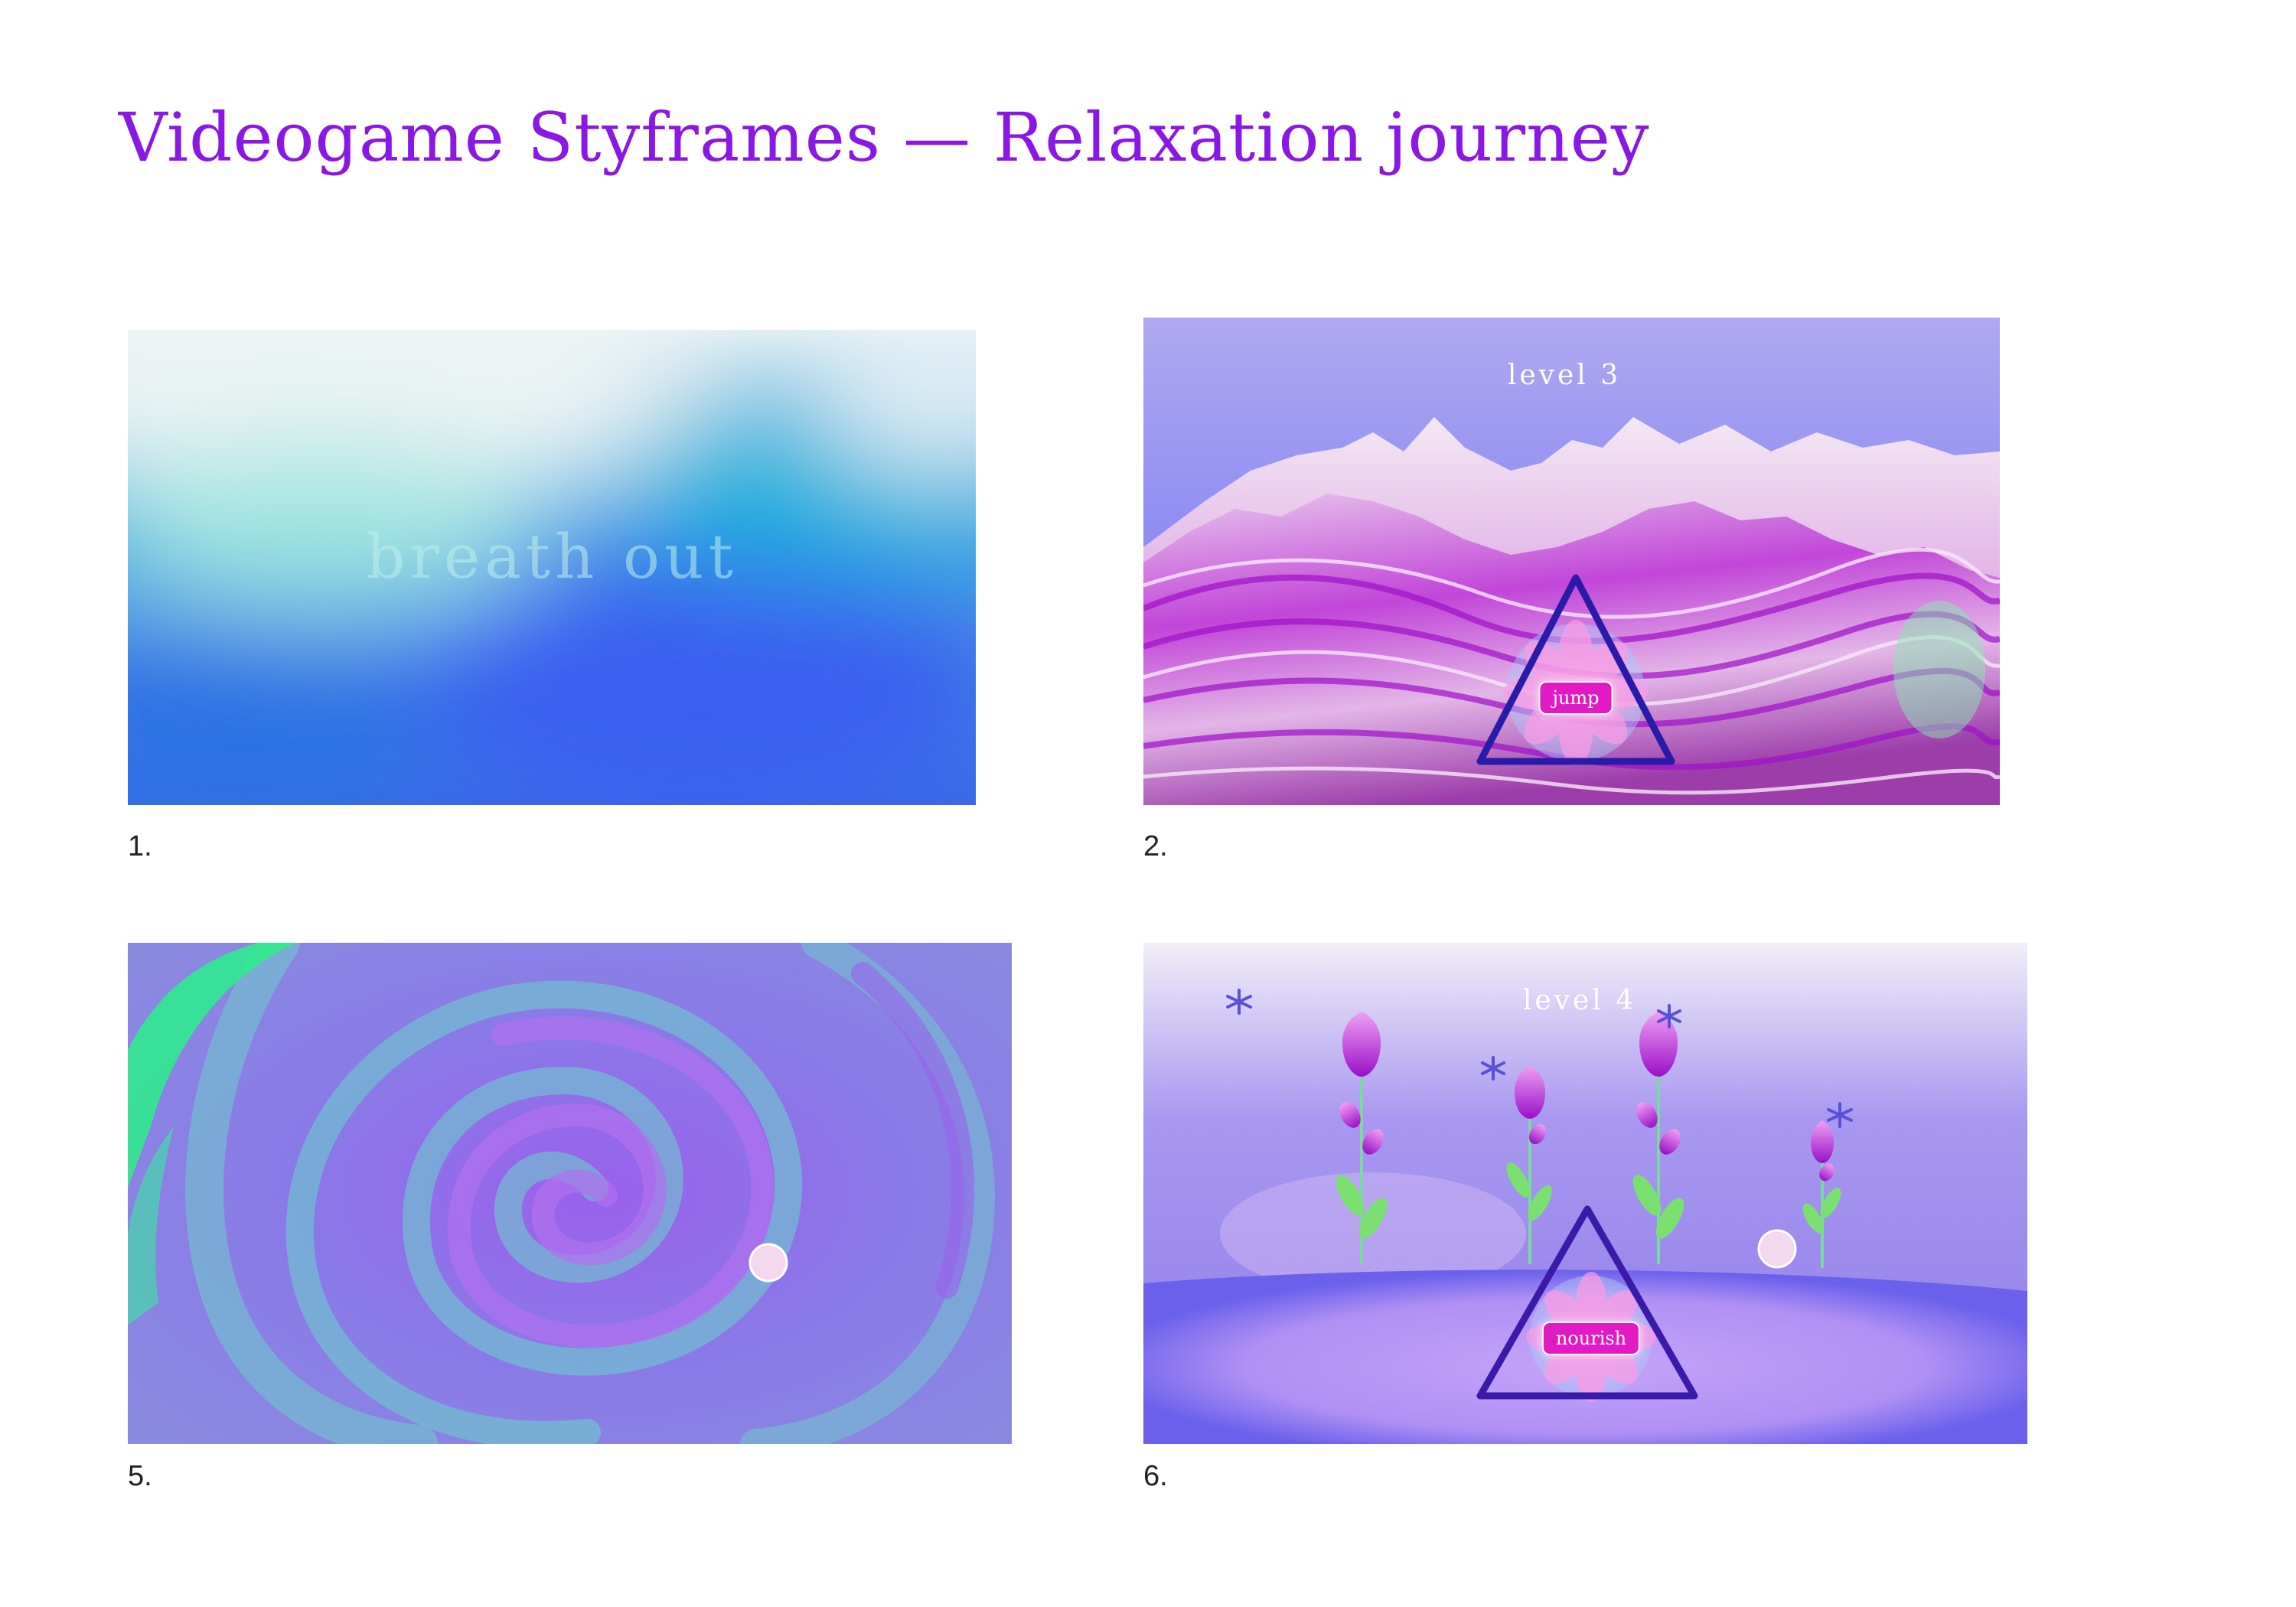  What do you see at coordinates (1564, 376) in the screenshot?
I see `level-3-label: level 3` at bounding box center [1564, 376].